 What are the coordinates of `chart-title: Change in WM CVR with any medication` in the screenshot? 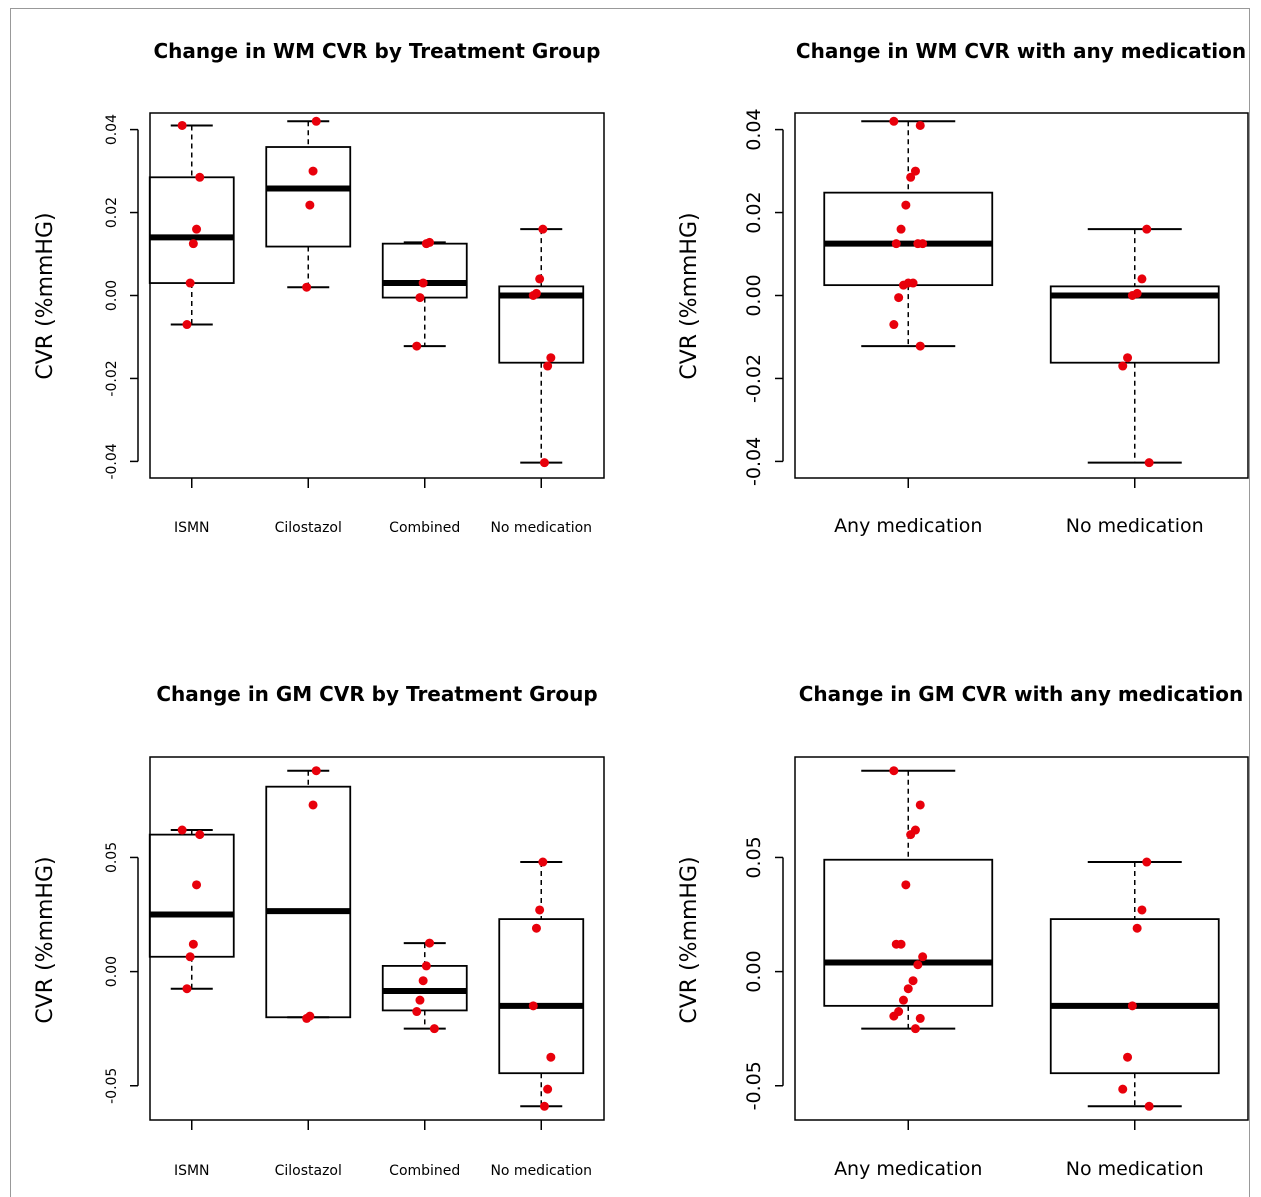 It's located at (1021, 51).